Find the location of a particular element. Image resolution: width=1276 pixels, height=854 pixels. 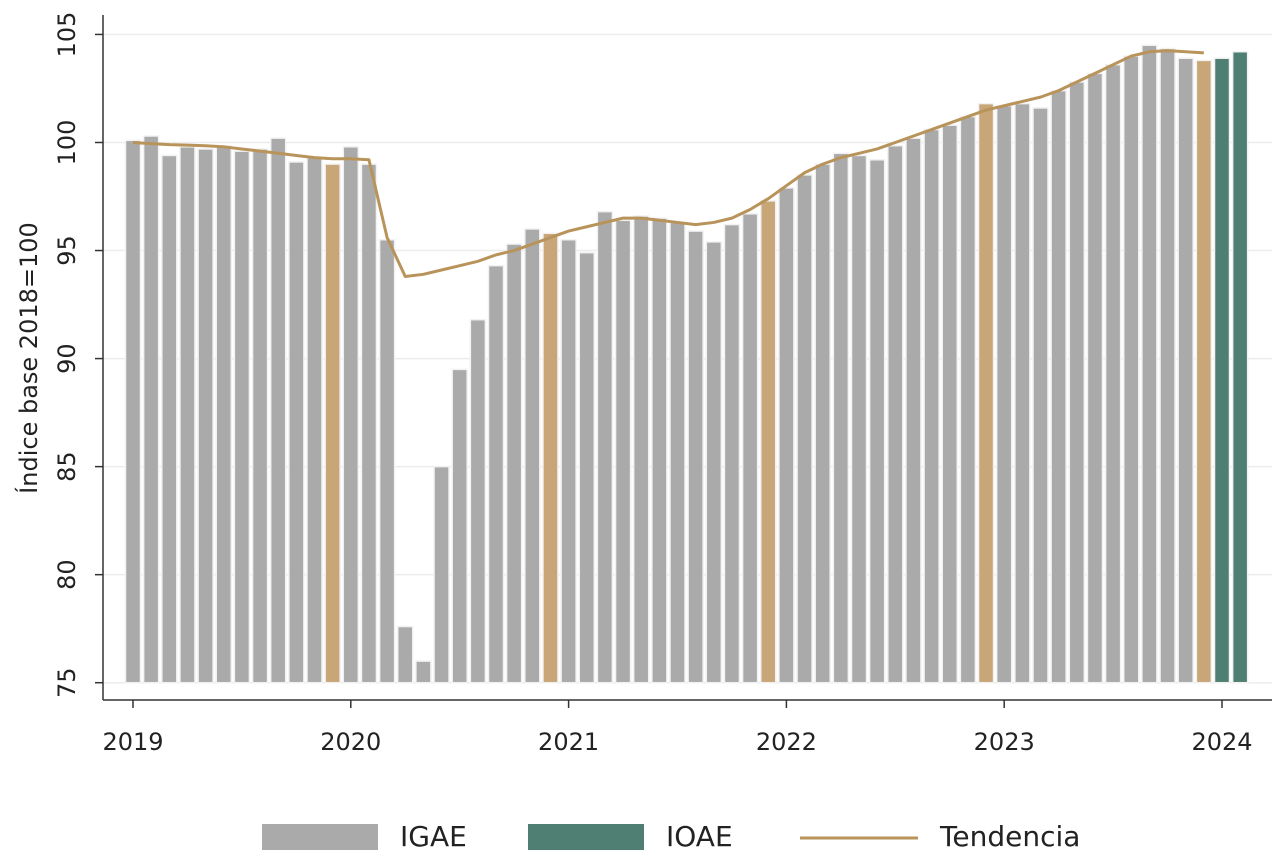

y-tick-label: 100 is located at coordinates (67, 143).